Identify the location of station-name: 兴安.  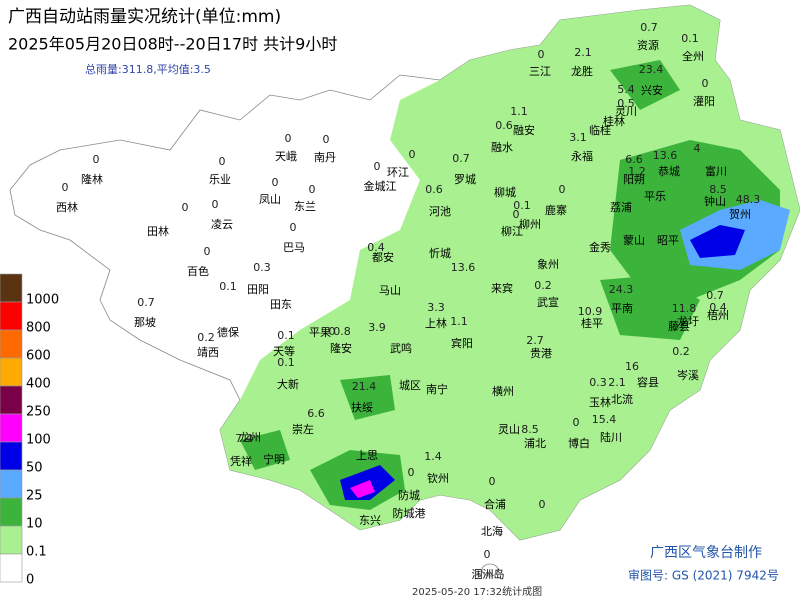
(652, 90).